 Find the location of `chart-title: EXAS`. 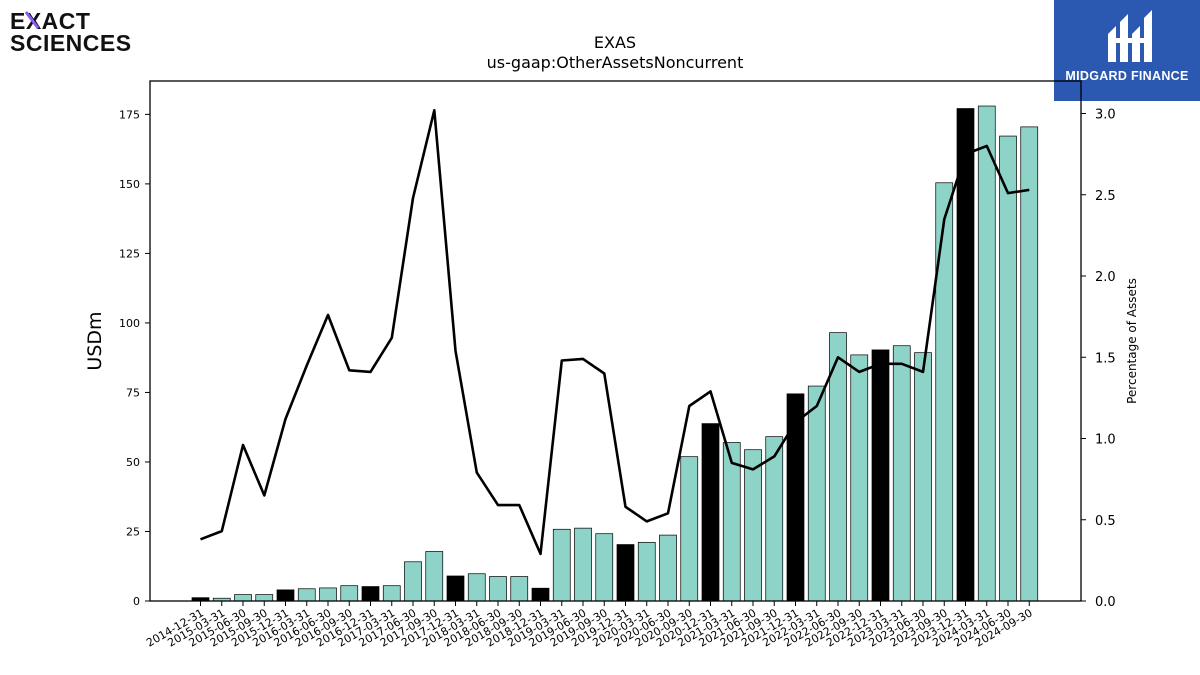

chart-title: EXAS is located at coordinates (615, 42).